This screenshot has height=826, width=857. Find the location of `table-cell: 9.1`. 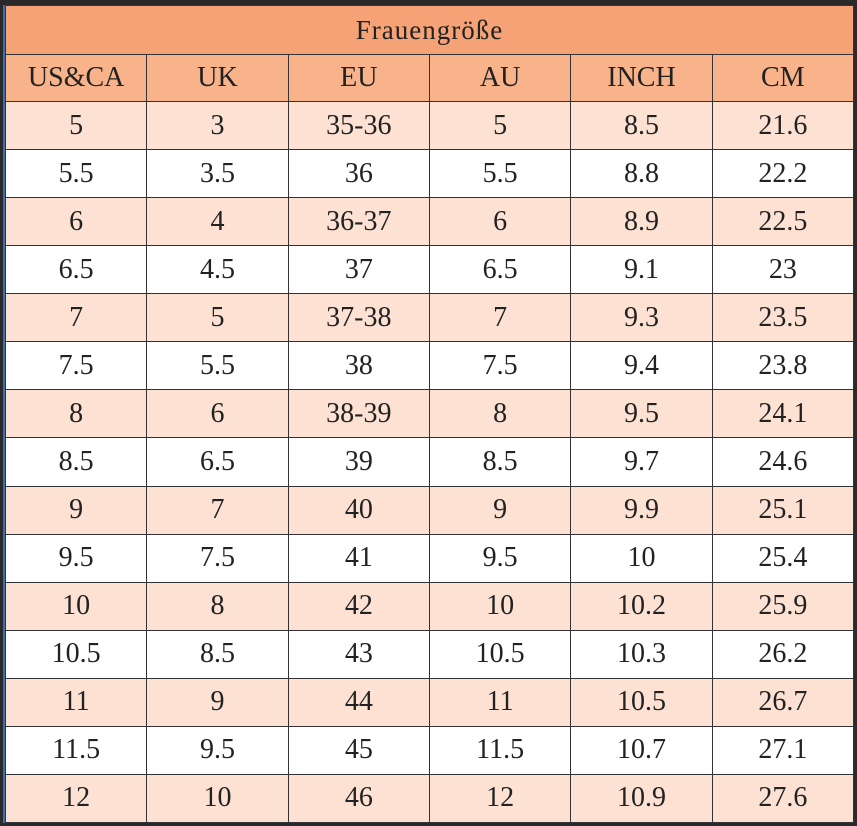

table-cell: 9.1 is located at coordinates (641, 270).